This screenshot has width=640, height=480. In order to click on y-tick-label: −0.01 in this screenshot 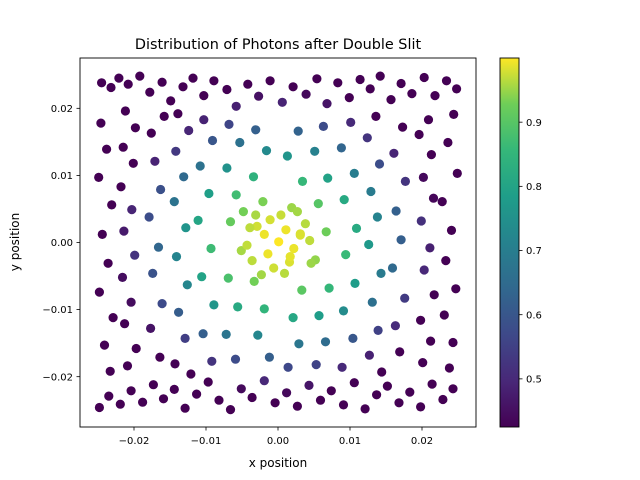, I will do `click(57, 310)`.